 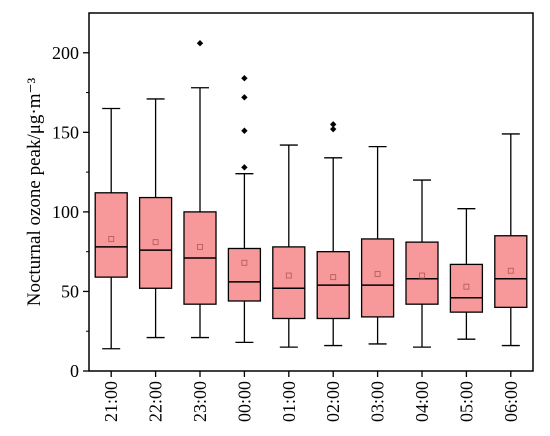 I want to click on y-tick-label: 150, so click(x=65, y=132).